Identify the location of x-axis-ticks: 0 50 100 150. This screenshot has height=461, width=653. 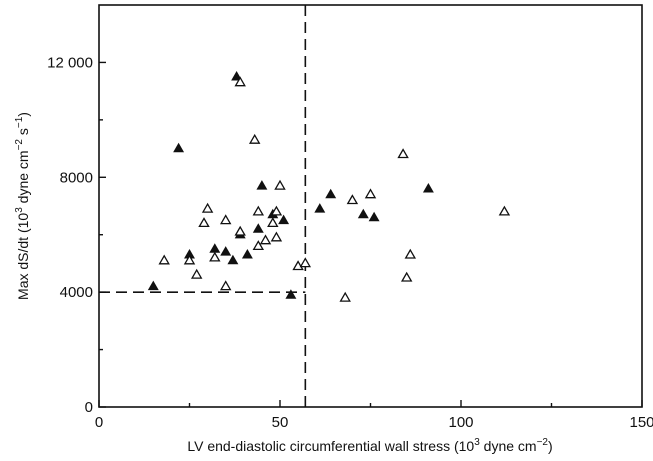
(374, 415).